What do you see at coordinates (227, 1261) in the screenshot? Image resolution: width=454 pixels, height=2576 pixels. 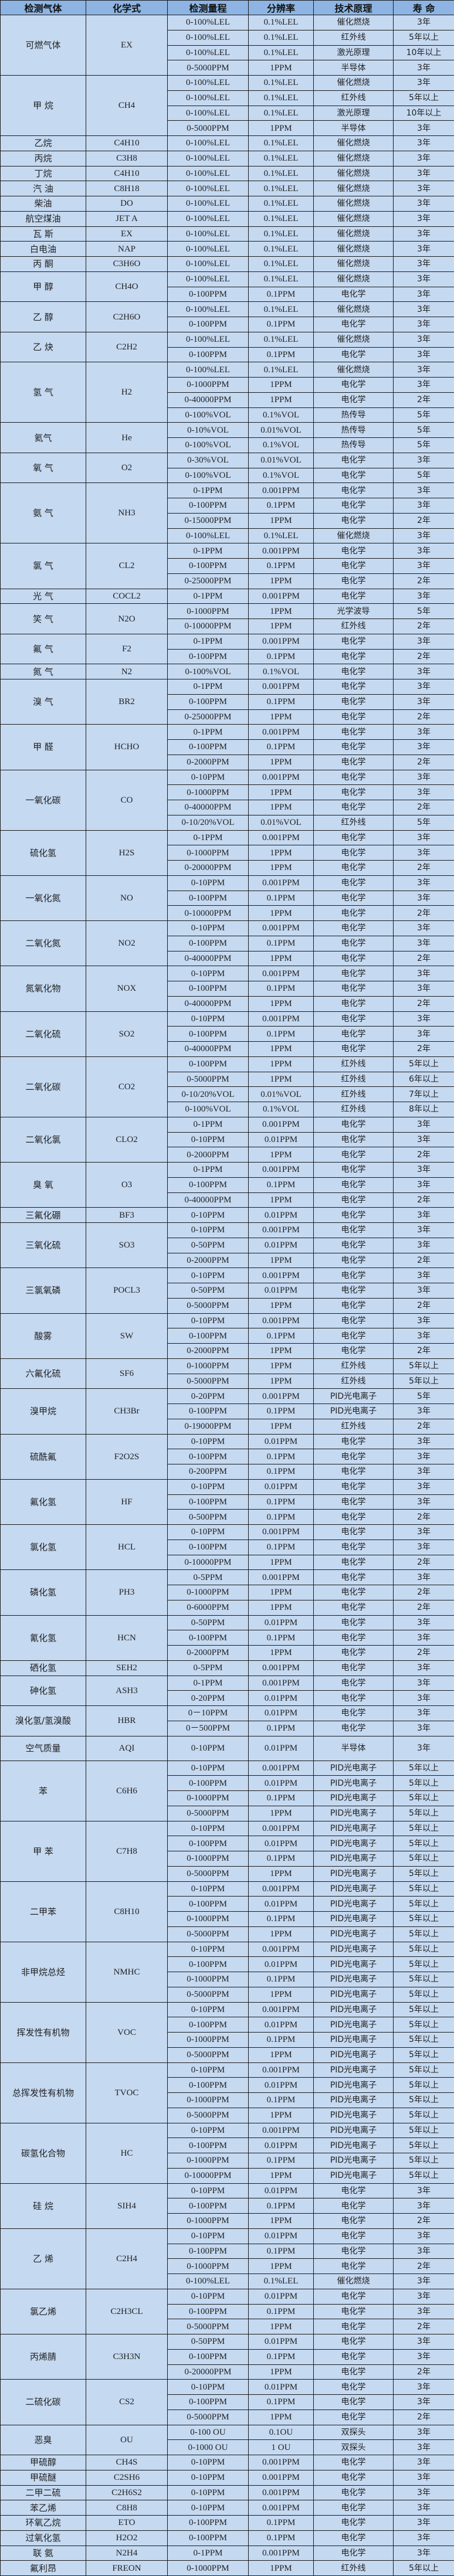 I see `table-row: 0-2000PPM 1PPM 电化学 2年` at bounding box center [227, 1261].